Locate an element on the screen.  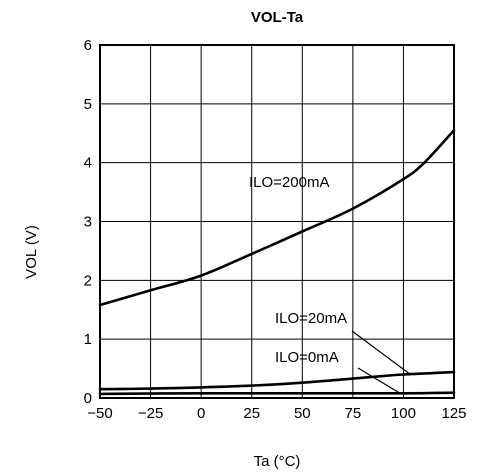
chart-title: VOL-Ta is located at coordinates (277, 17).